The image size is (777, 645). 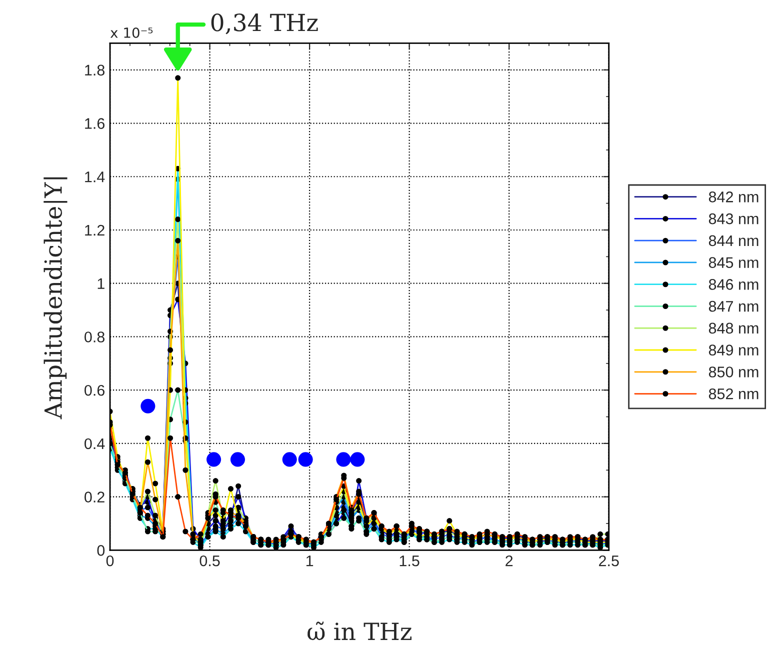 I want to click on y-tick-label: 1, so click(x=101, y=283).